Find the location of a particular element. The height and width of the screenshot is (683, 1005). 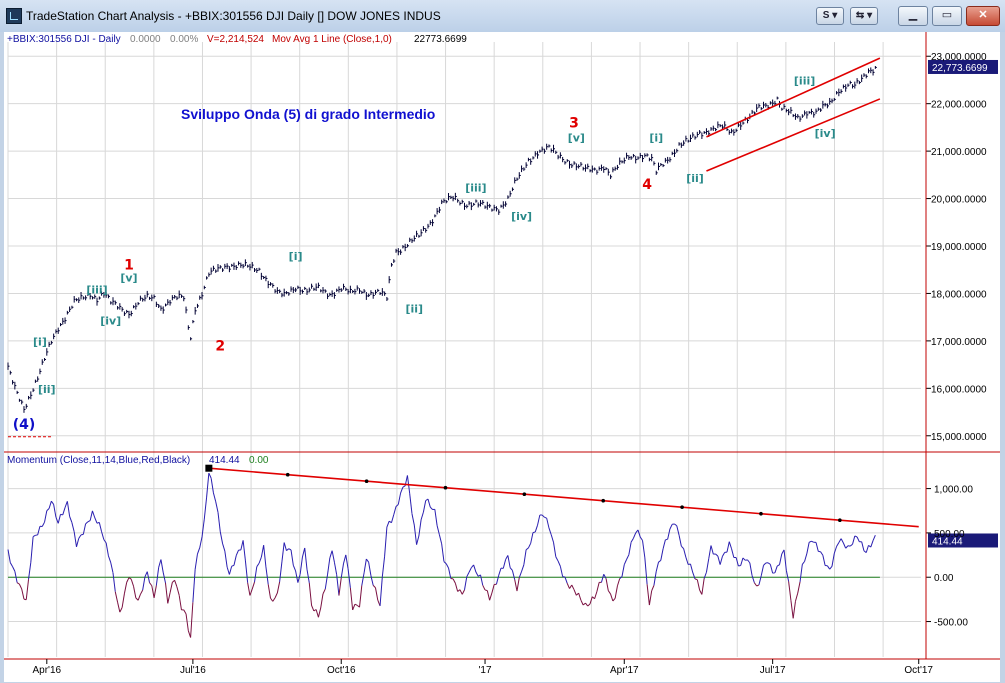

minimize-button: ▁ is located at coordinates (913, 16).